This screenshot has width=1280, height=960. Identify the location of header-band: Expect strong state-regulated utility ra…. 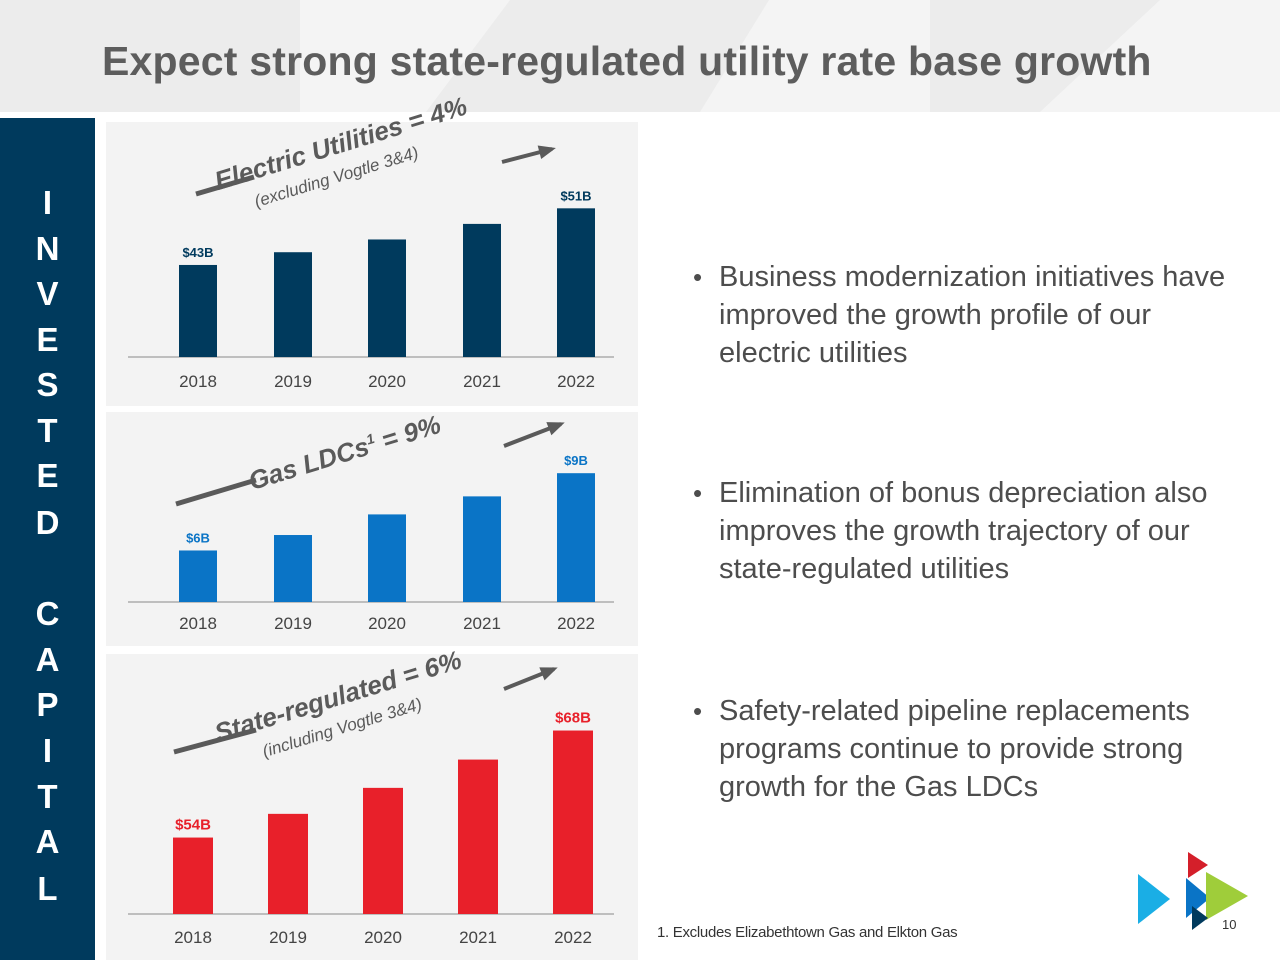
(640, 56).